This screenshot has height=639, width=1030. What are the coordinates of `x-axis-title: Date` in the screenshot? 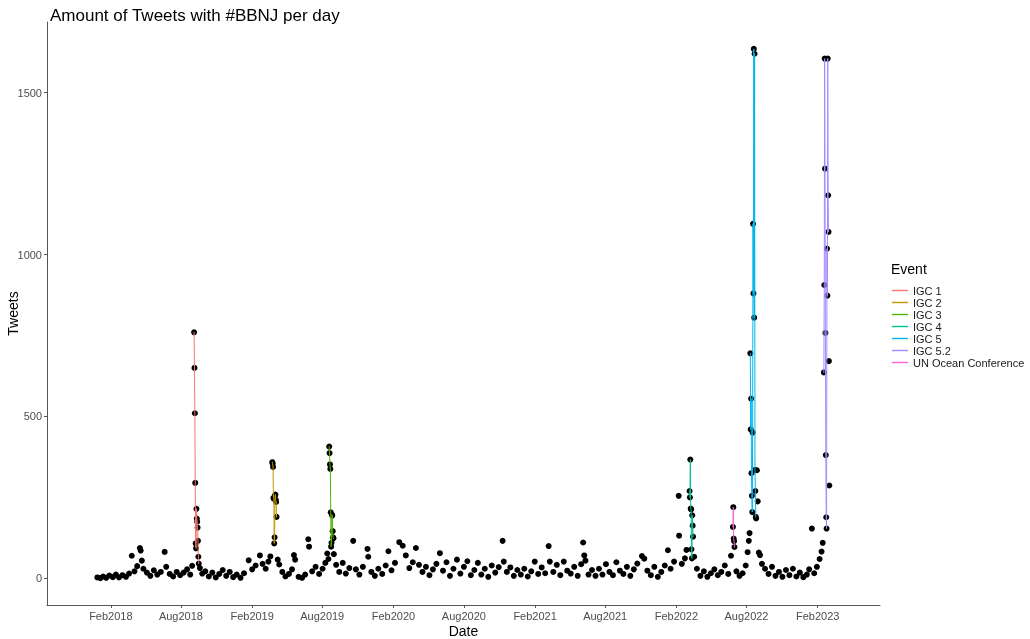 It's located at (463, 631).